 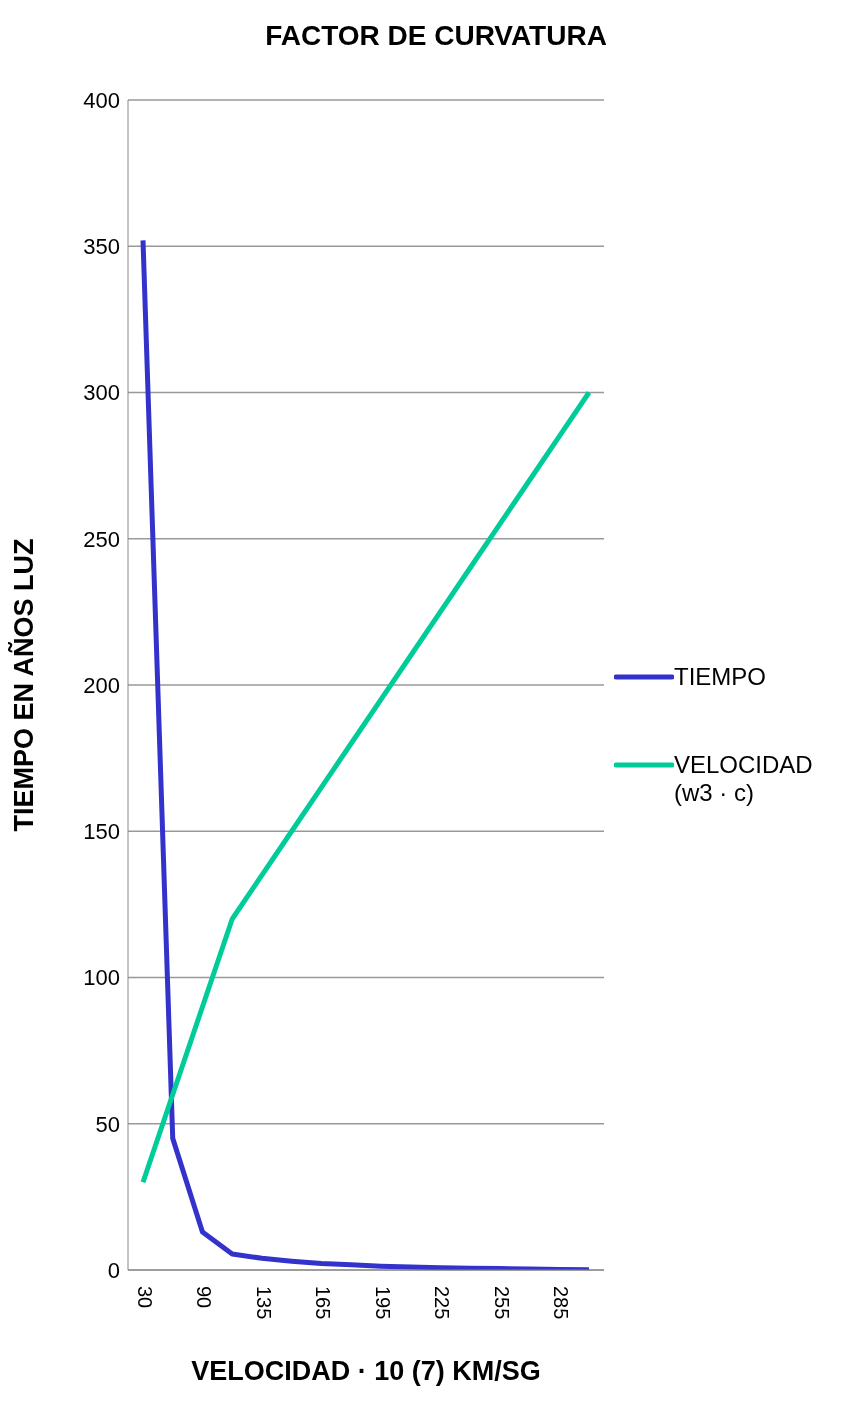 What do you see at coordinates (366, 1371) in the screenshot?
I see `x-axis-title: VELOCIDAD · 10 (7) KM/SG` at bounding box center [366, 1371].